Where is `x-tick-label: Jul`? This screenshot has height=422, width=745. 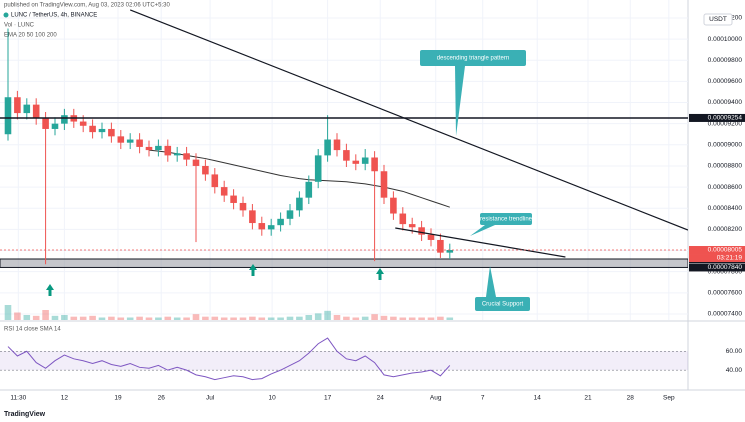
x-tick-label: Jul is located at coordinates (210, 398).